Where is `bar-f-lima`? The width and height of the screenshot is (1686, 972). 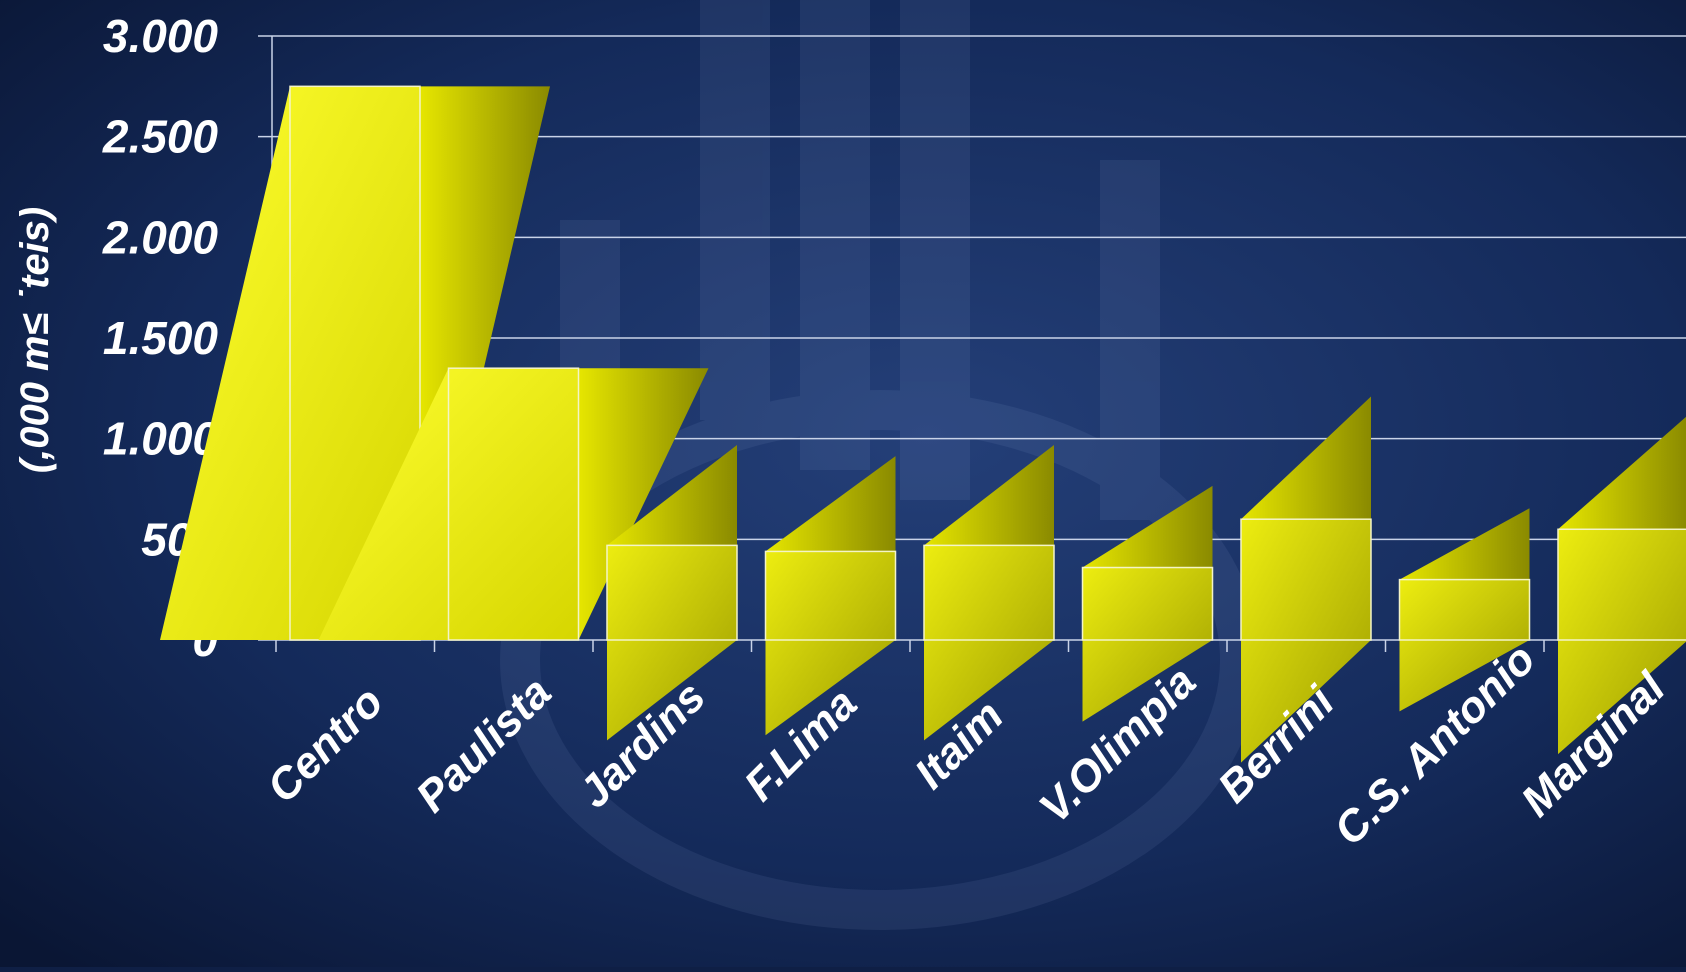
bar-f-lima is located at coordinates (830, 596).